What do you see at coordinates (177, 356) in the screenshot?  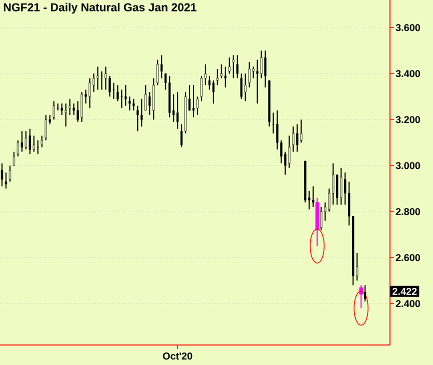 I see `x-tick-label: Oct'20` at bounding box center [177, 356].